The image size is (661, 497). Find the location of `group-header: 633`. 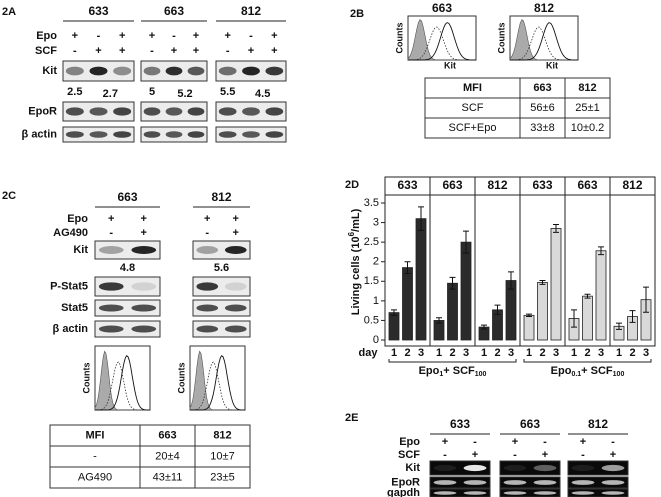

group-header: 633 is located at coordinates (460, 424).